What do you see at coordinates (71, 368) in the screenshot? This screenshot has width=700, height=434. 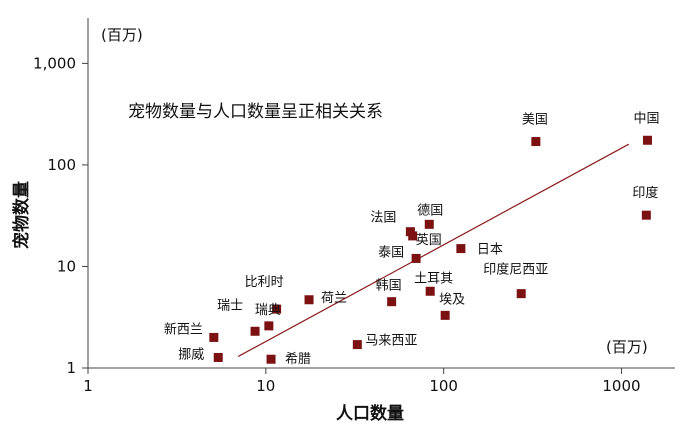 I see `y-tick-label: 1` at bounding box center [71, 368].